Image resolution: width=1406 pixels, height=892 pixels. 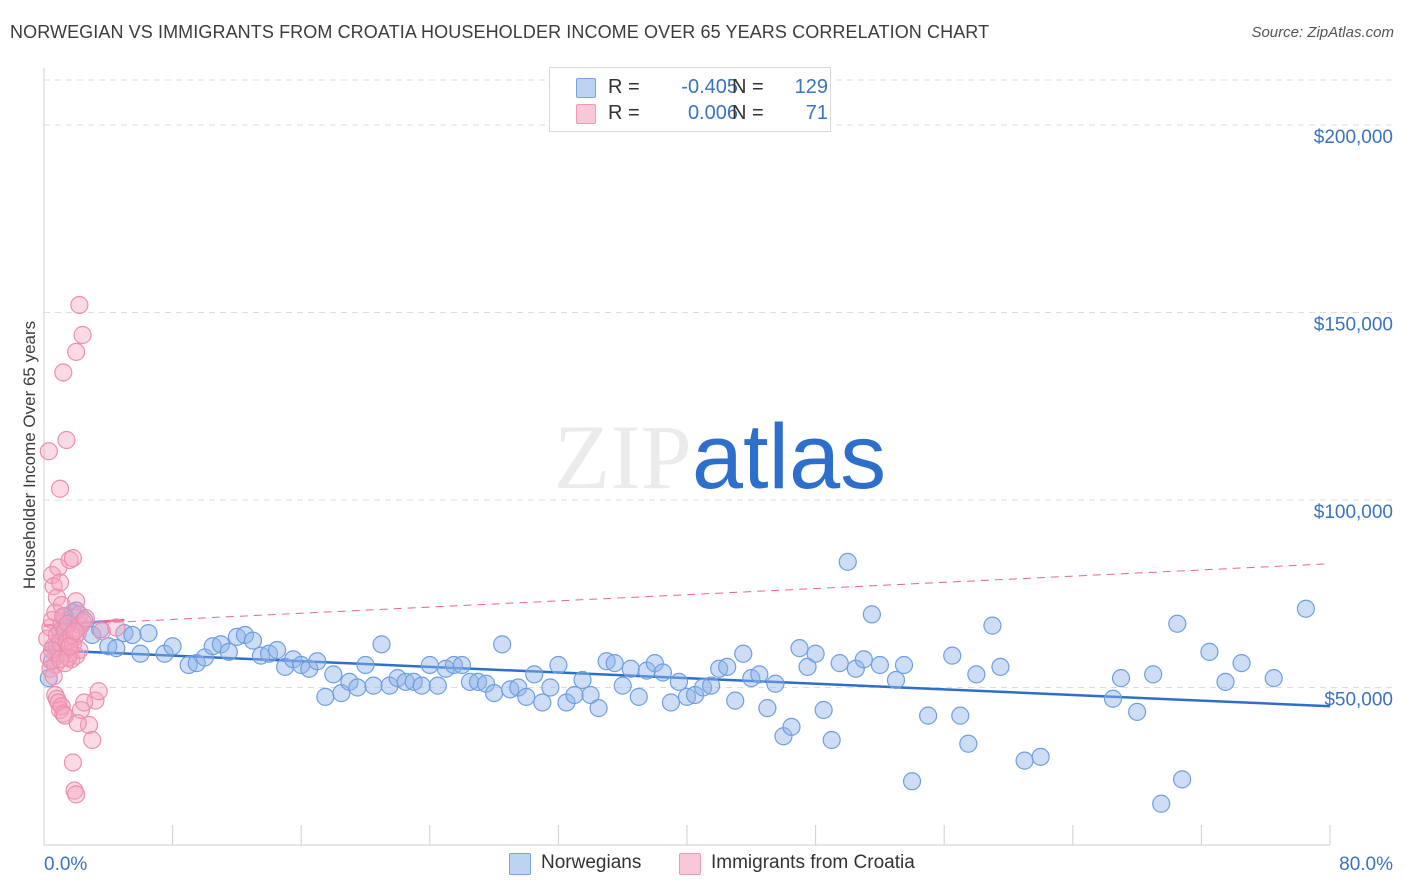 I want to click on watermark-atlas: atlas, so click(x=789, y=457).